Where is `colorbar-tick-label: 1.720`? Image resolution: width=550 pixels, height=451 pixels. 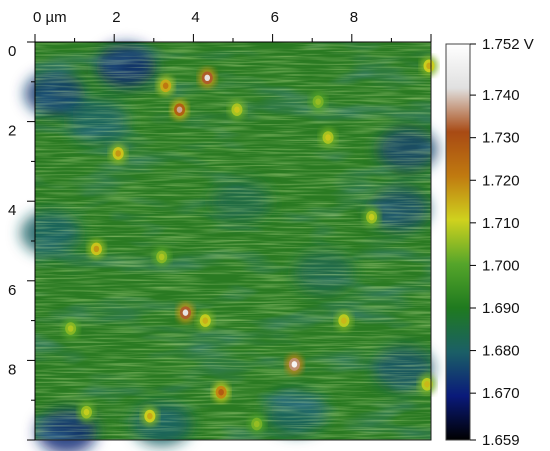 colorbar-tick-label: 1.720 is located at coordinates (501, 180).